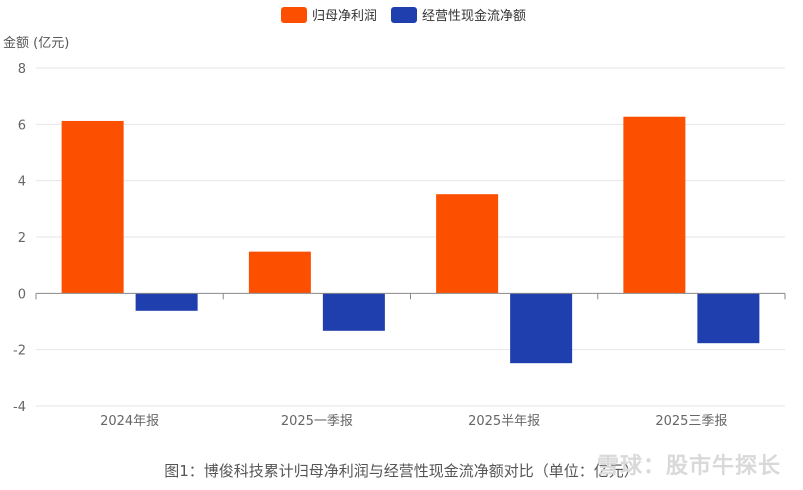  Describe the element at coordinates (688, 466) in the screenshot. I see `watermark: 雪球：股市牛探长` at that location.